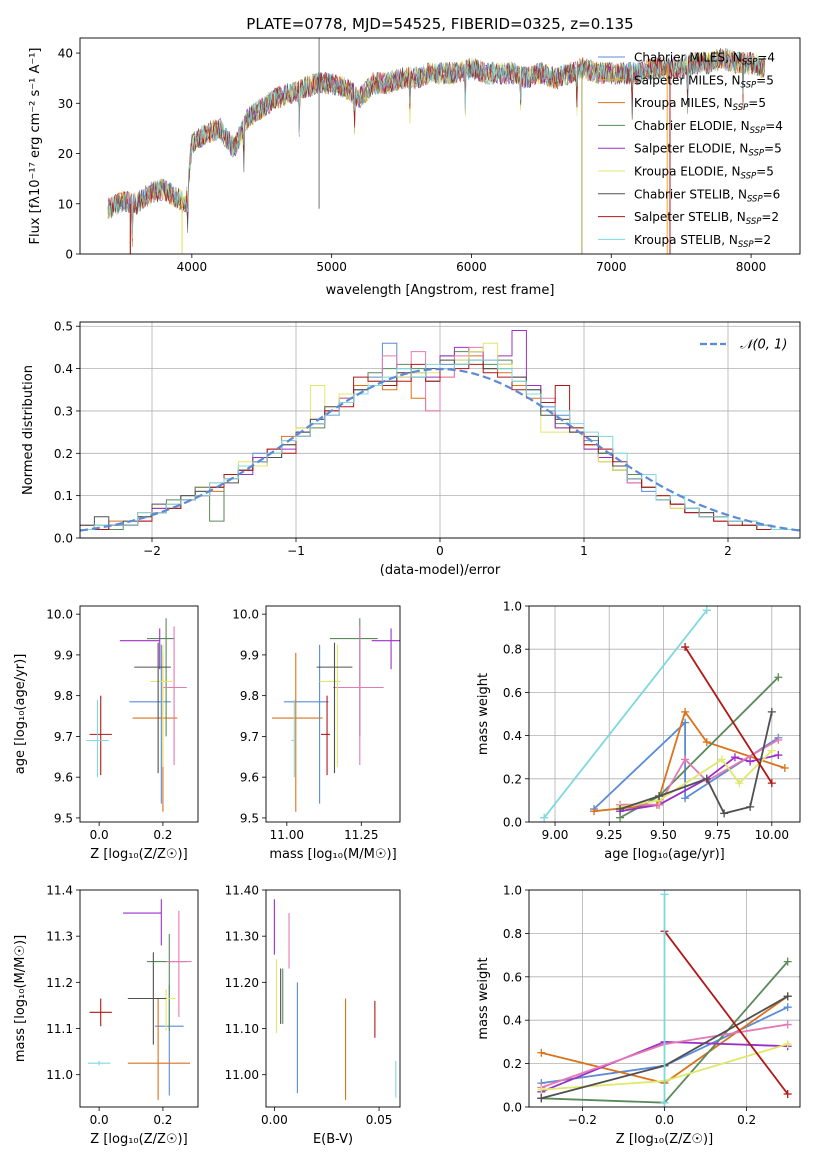 This screenshot has width=819, height=1170. What do you see at coordinates (20, 714) in the screenshot?
I see `y-axis-label: age [log₁₀(age/yr)]` at bounding box center [20, 714].